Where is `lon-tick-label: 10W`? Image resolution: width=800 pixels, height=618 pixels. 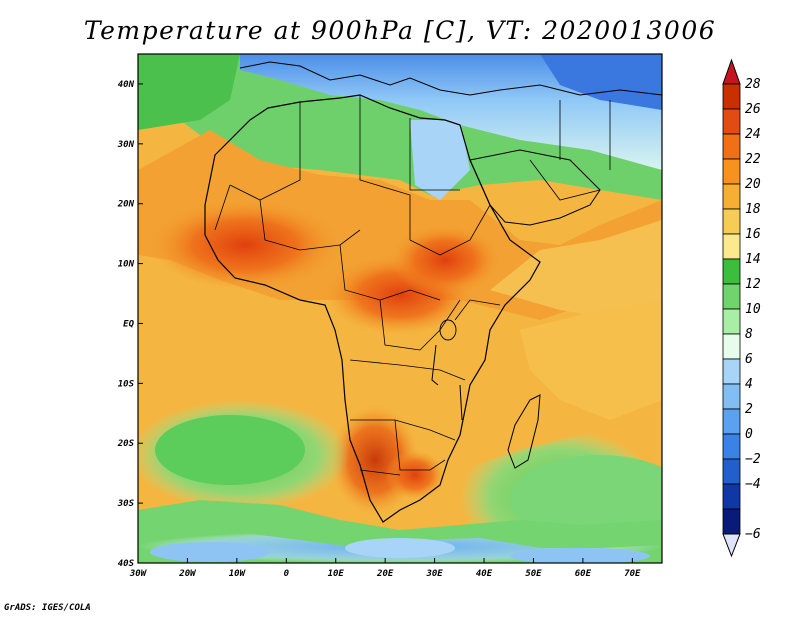
lon-tick-label: 10W is located at coordinates (238, 574).